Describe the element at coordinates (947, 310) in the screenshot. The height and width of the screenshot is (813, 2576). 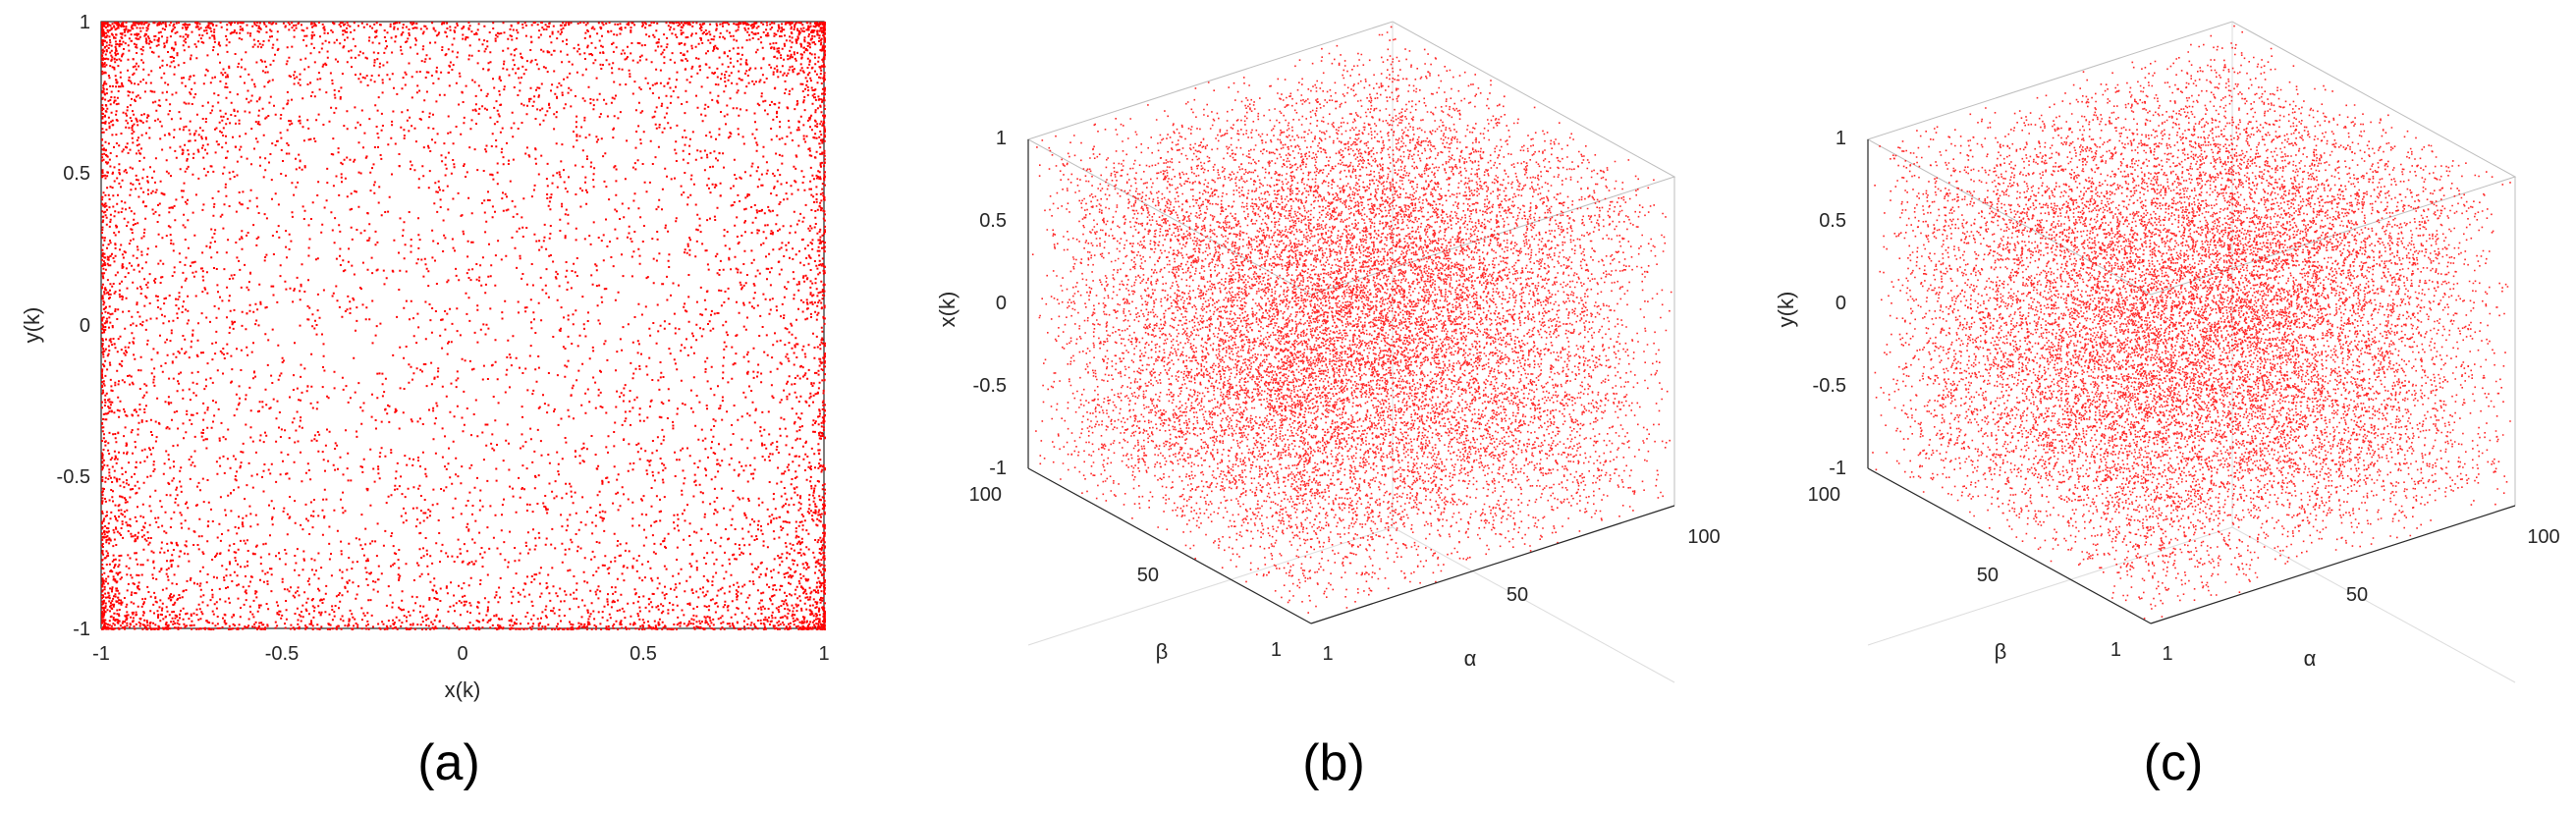
I see `z-axis-label: x(k)` at that location.